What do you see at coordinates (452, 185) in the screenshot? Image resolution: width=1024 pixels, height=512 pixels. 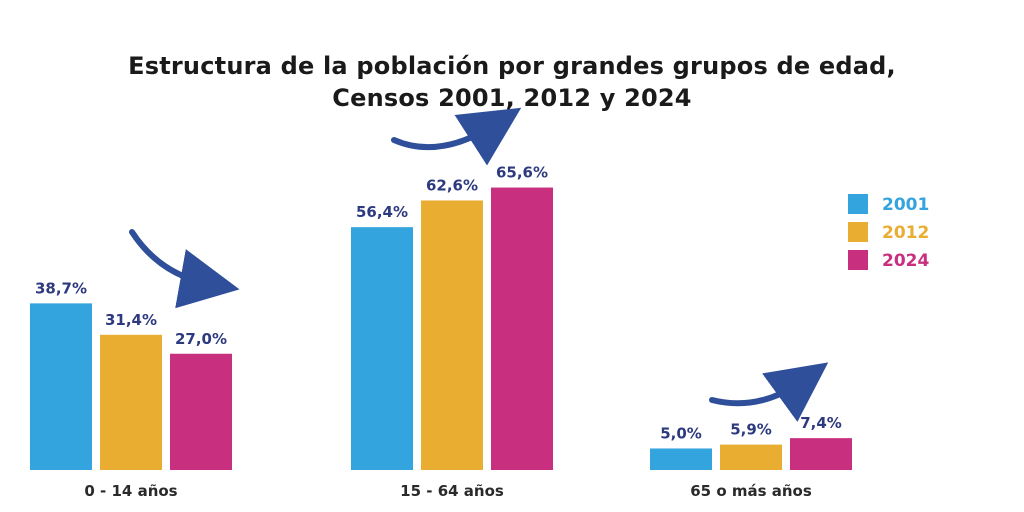 I see `data-label-2012-1: 62,6%` at bounding box center [452, 185].